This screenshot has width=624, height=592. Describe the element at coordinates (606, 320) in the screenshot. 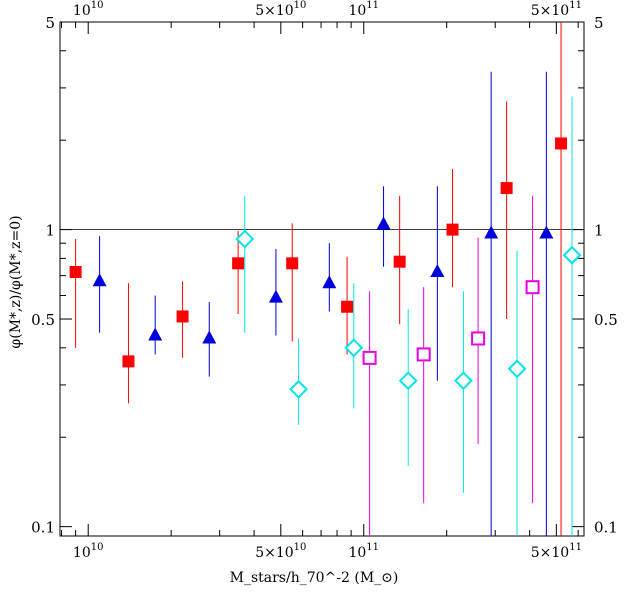

I see `y-tick-label-right: 0.5` at that location.